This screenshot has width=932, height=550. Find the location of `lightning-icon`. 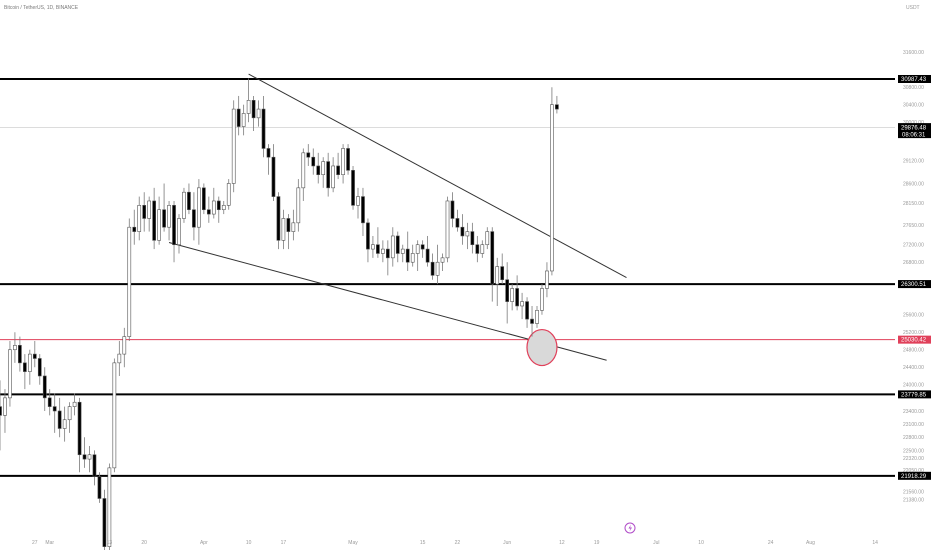

lightning-icon is located at coordinates (630, 528).